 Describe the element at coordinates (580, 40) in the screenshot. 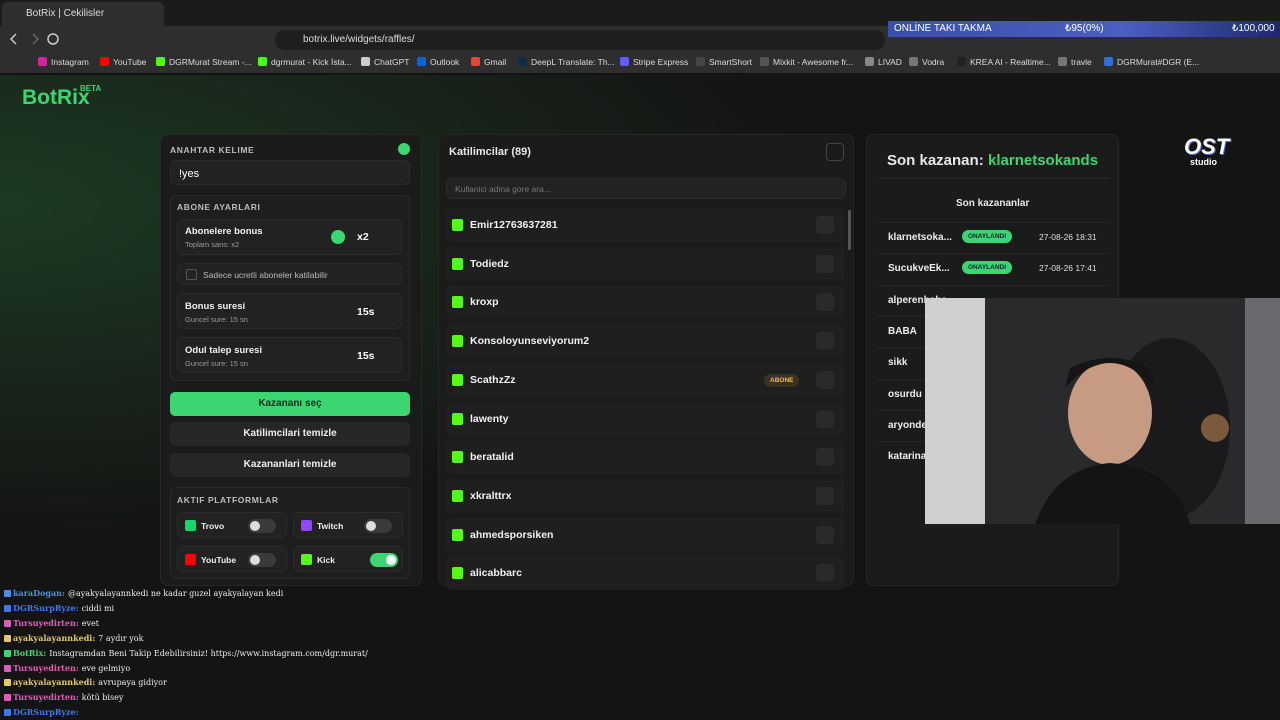

I see `address-bar: botrix.live/widgets/raffles/` at that location.